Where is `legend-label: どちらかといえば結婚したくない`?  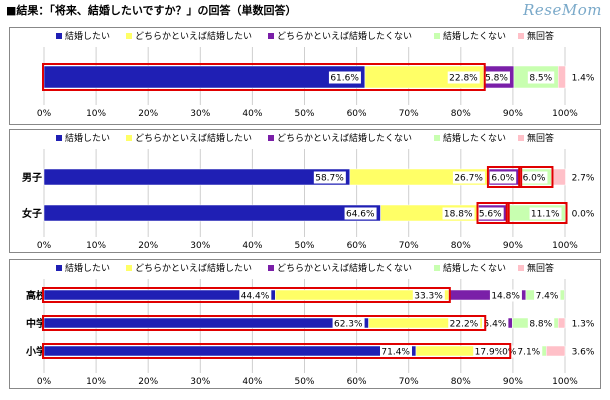 legend-label: どちらかといえば結婚したくない is located at coordinates (344, 36).